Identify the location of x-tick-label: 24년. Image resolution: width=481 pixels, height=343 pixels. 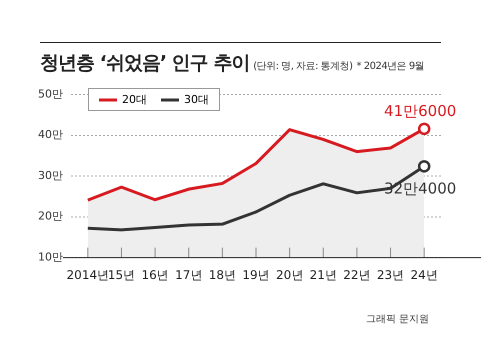
(424, 275).